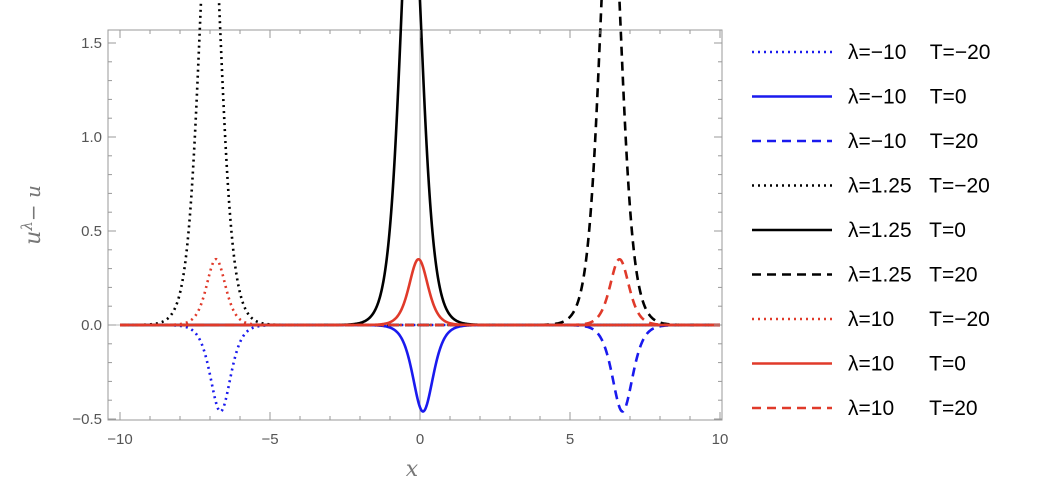  What do you see at coordinates (913, 141) in the screenshot?
I see `legend-label: λ=−10 T=20` at bounding box center [913, 141].